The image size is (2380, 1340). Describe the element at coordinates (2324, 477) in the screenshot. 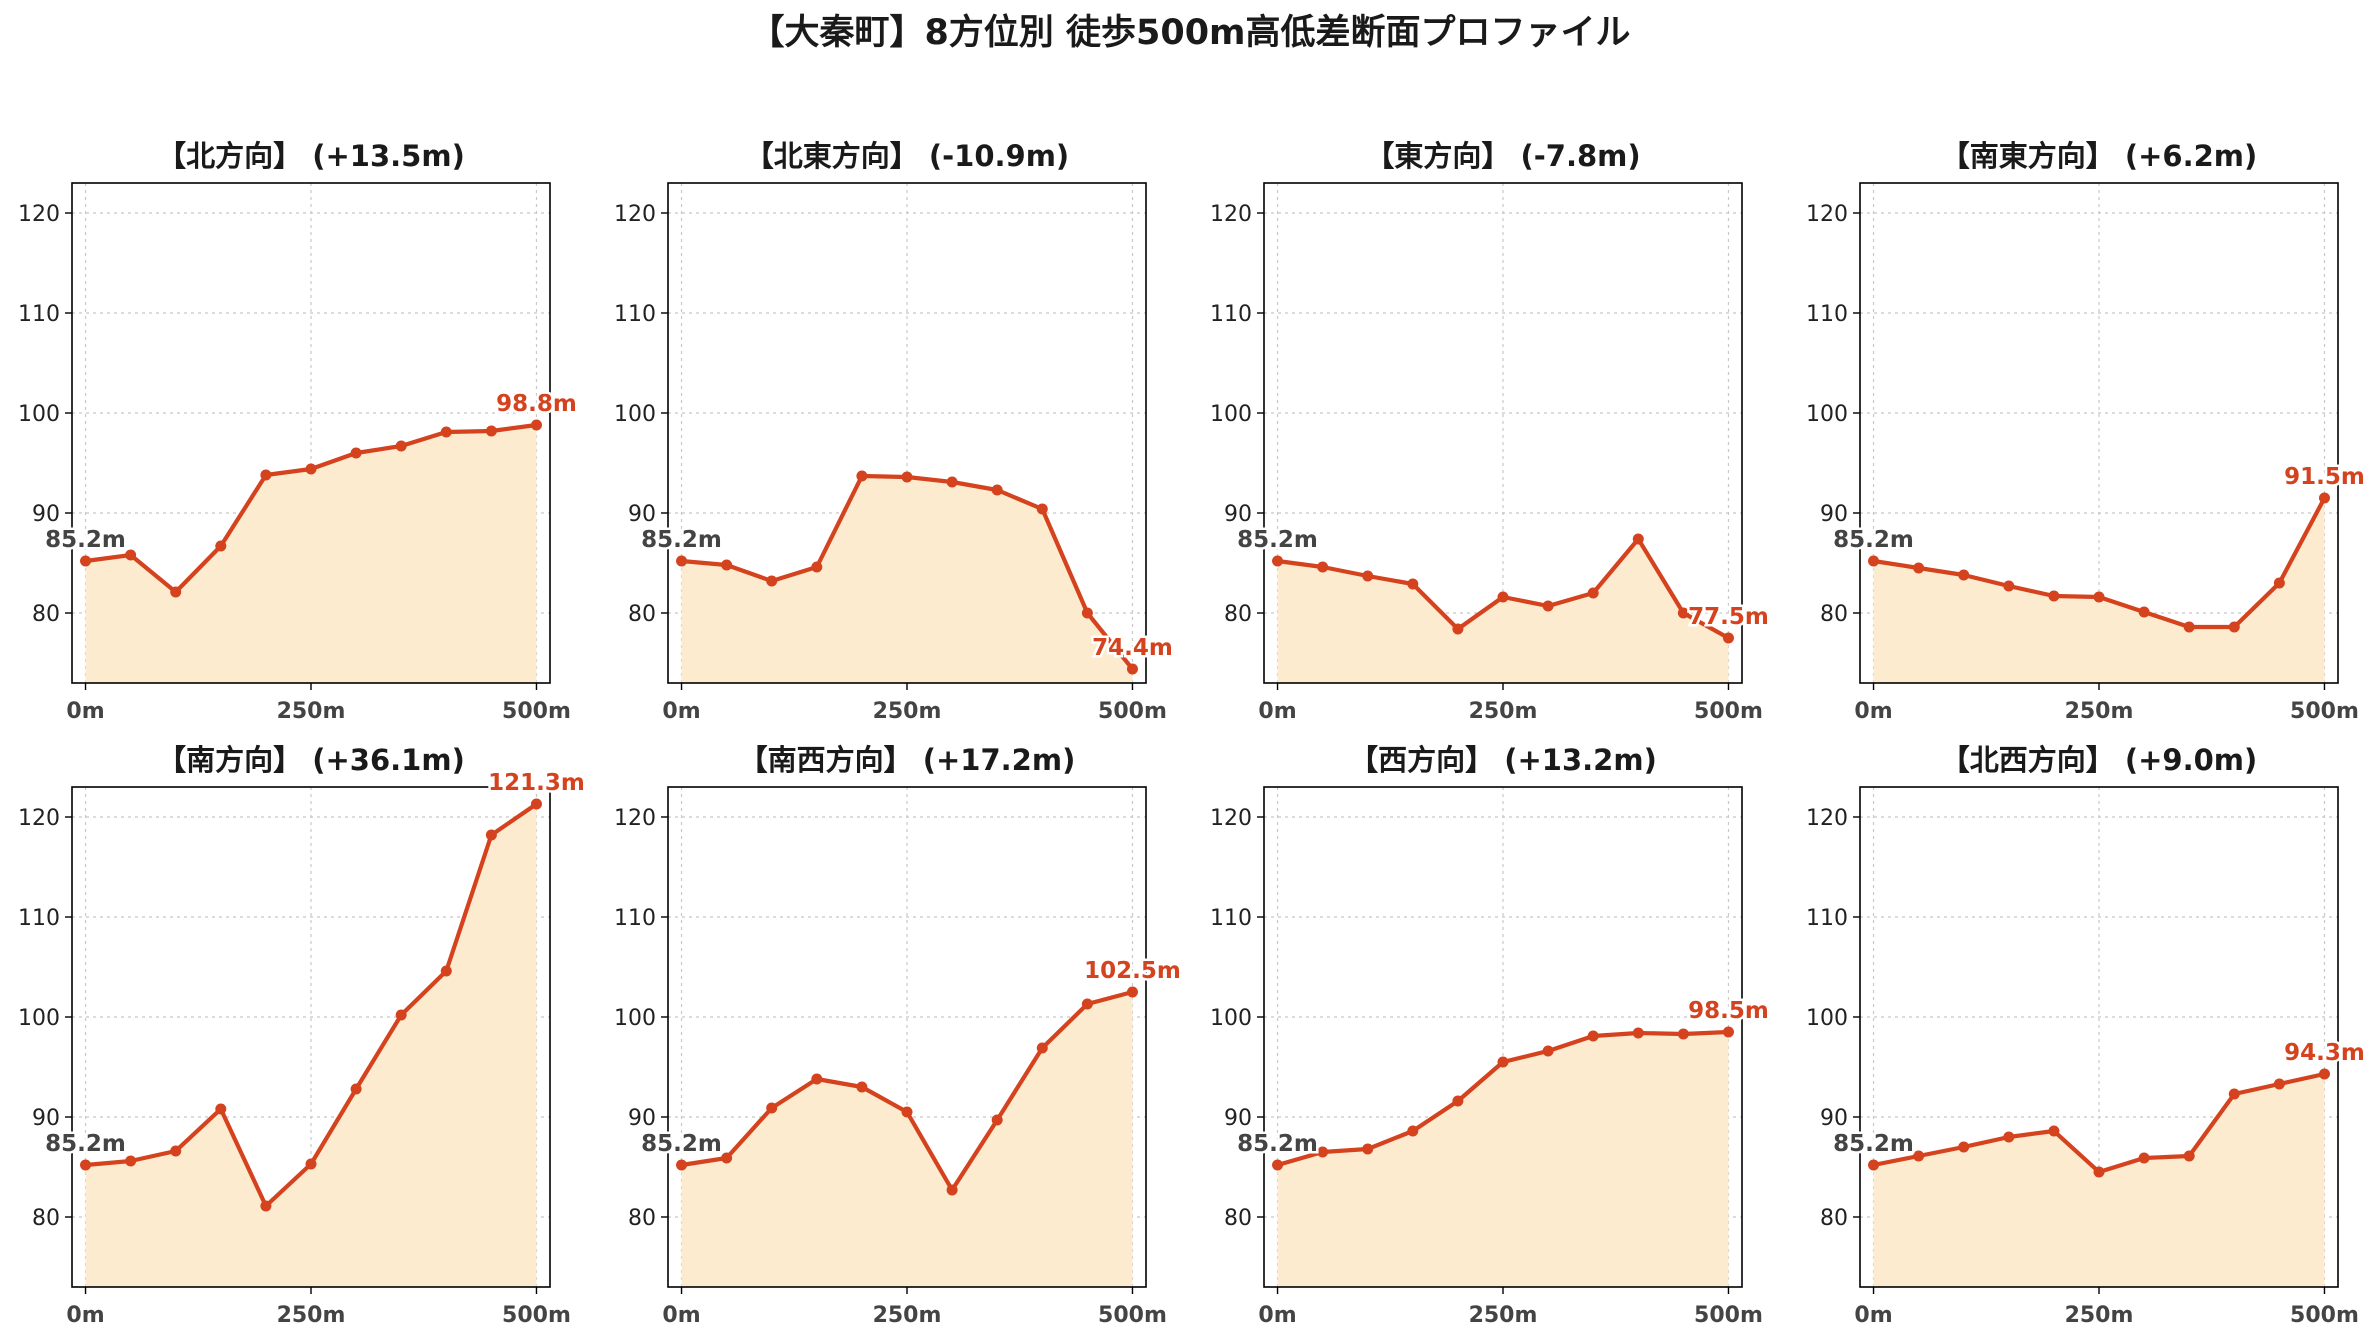

I see `end-elevation-label: 91.5m` at that location.